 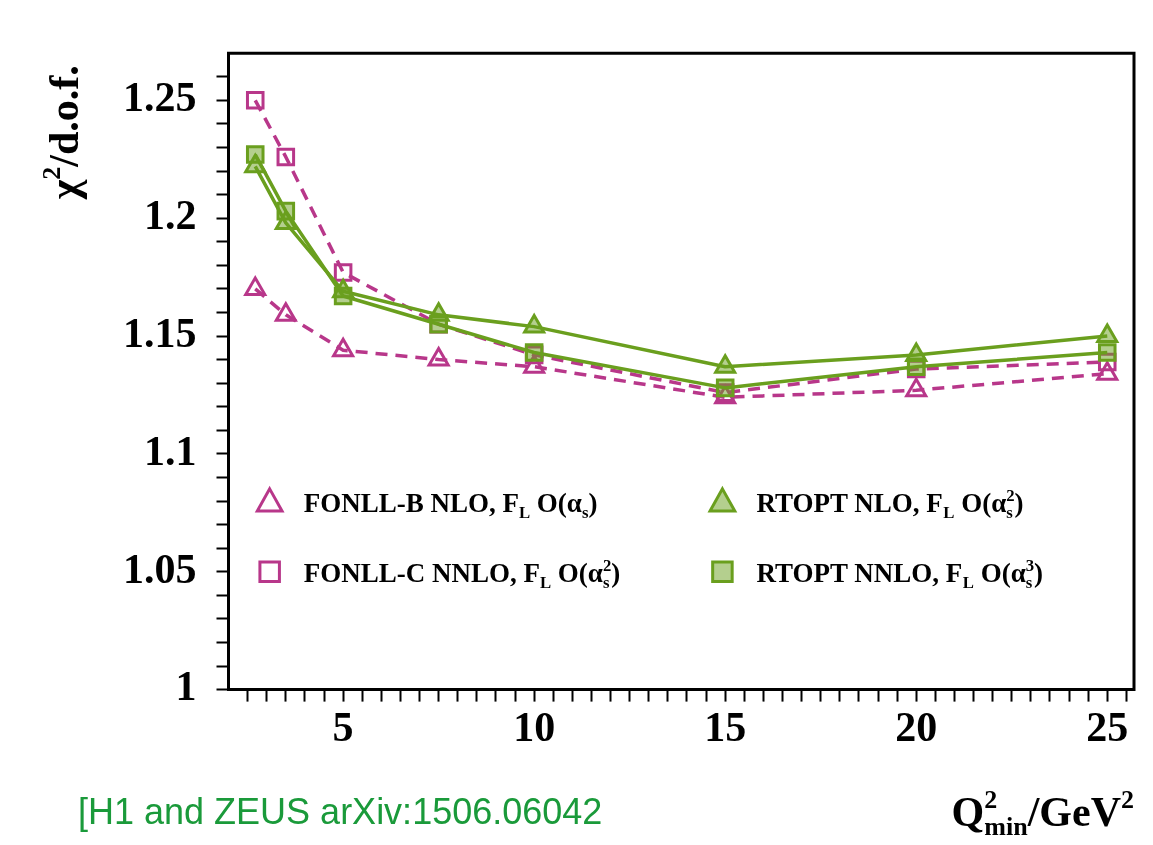 I want to click on y-tick-label: 1.15, so click(x=160, y=332).